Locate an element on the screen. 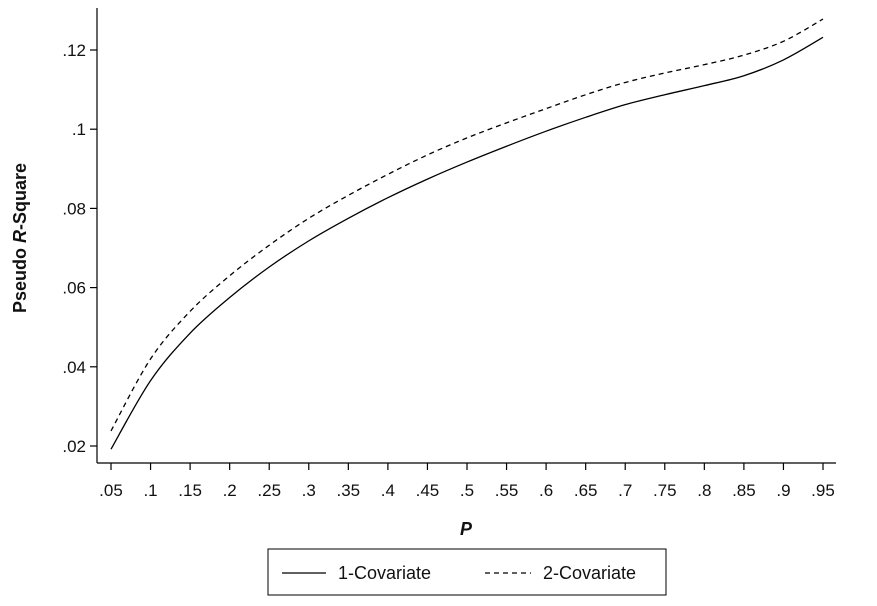  x-tick-label: .05 is located at coordinates (111, 490).